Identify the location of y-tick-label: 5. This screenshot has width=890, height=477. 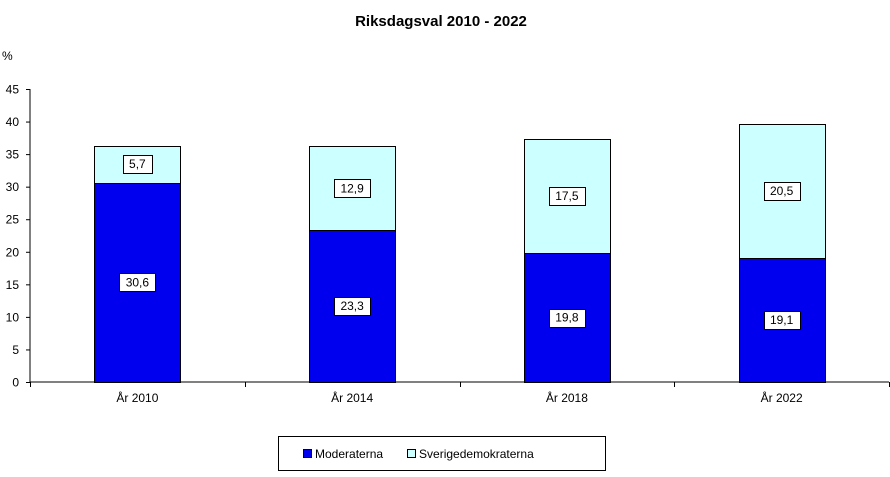
(15, 350).